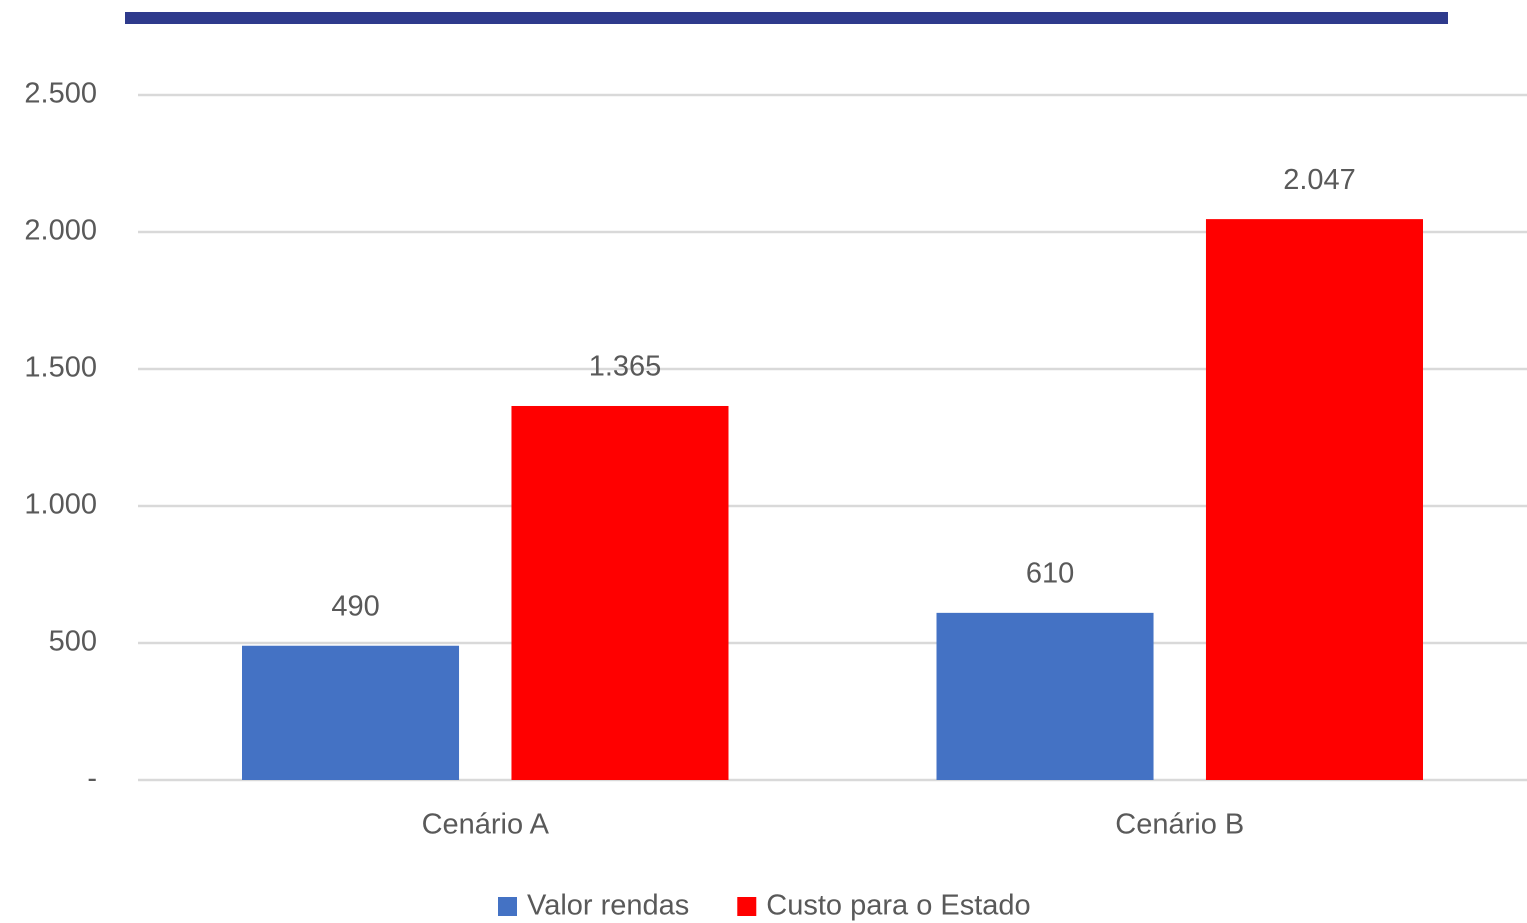  What do you see at coordinates (1319, 180) in the screenshot?
I see `data-label: 2.047` at bounding box center [1319, 180].